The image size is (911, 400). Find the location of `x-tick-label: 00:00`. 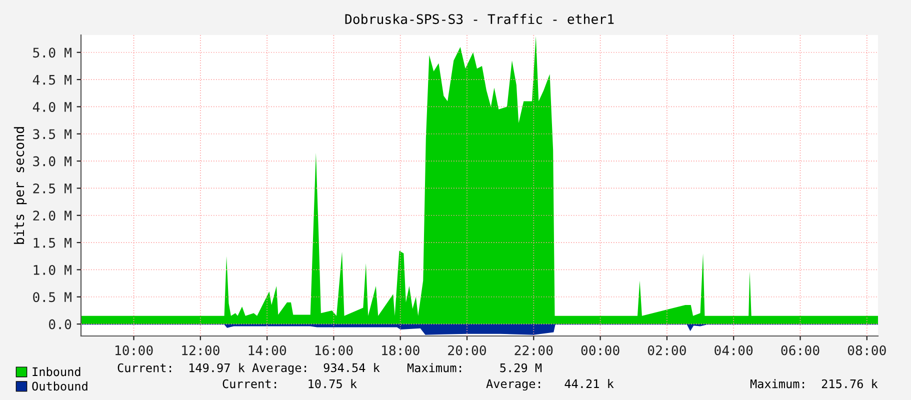

x-tick-label: 00:00 is located at coordinates (600, 350).